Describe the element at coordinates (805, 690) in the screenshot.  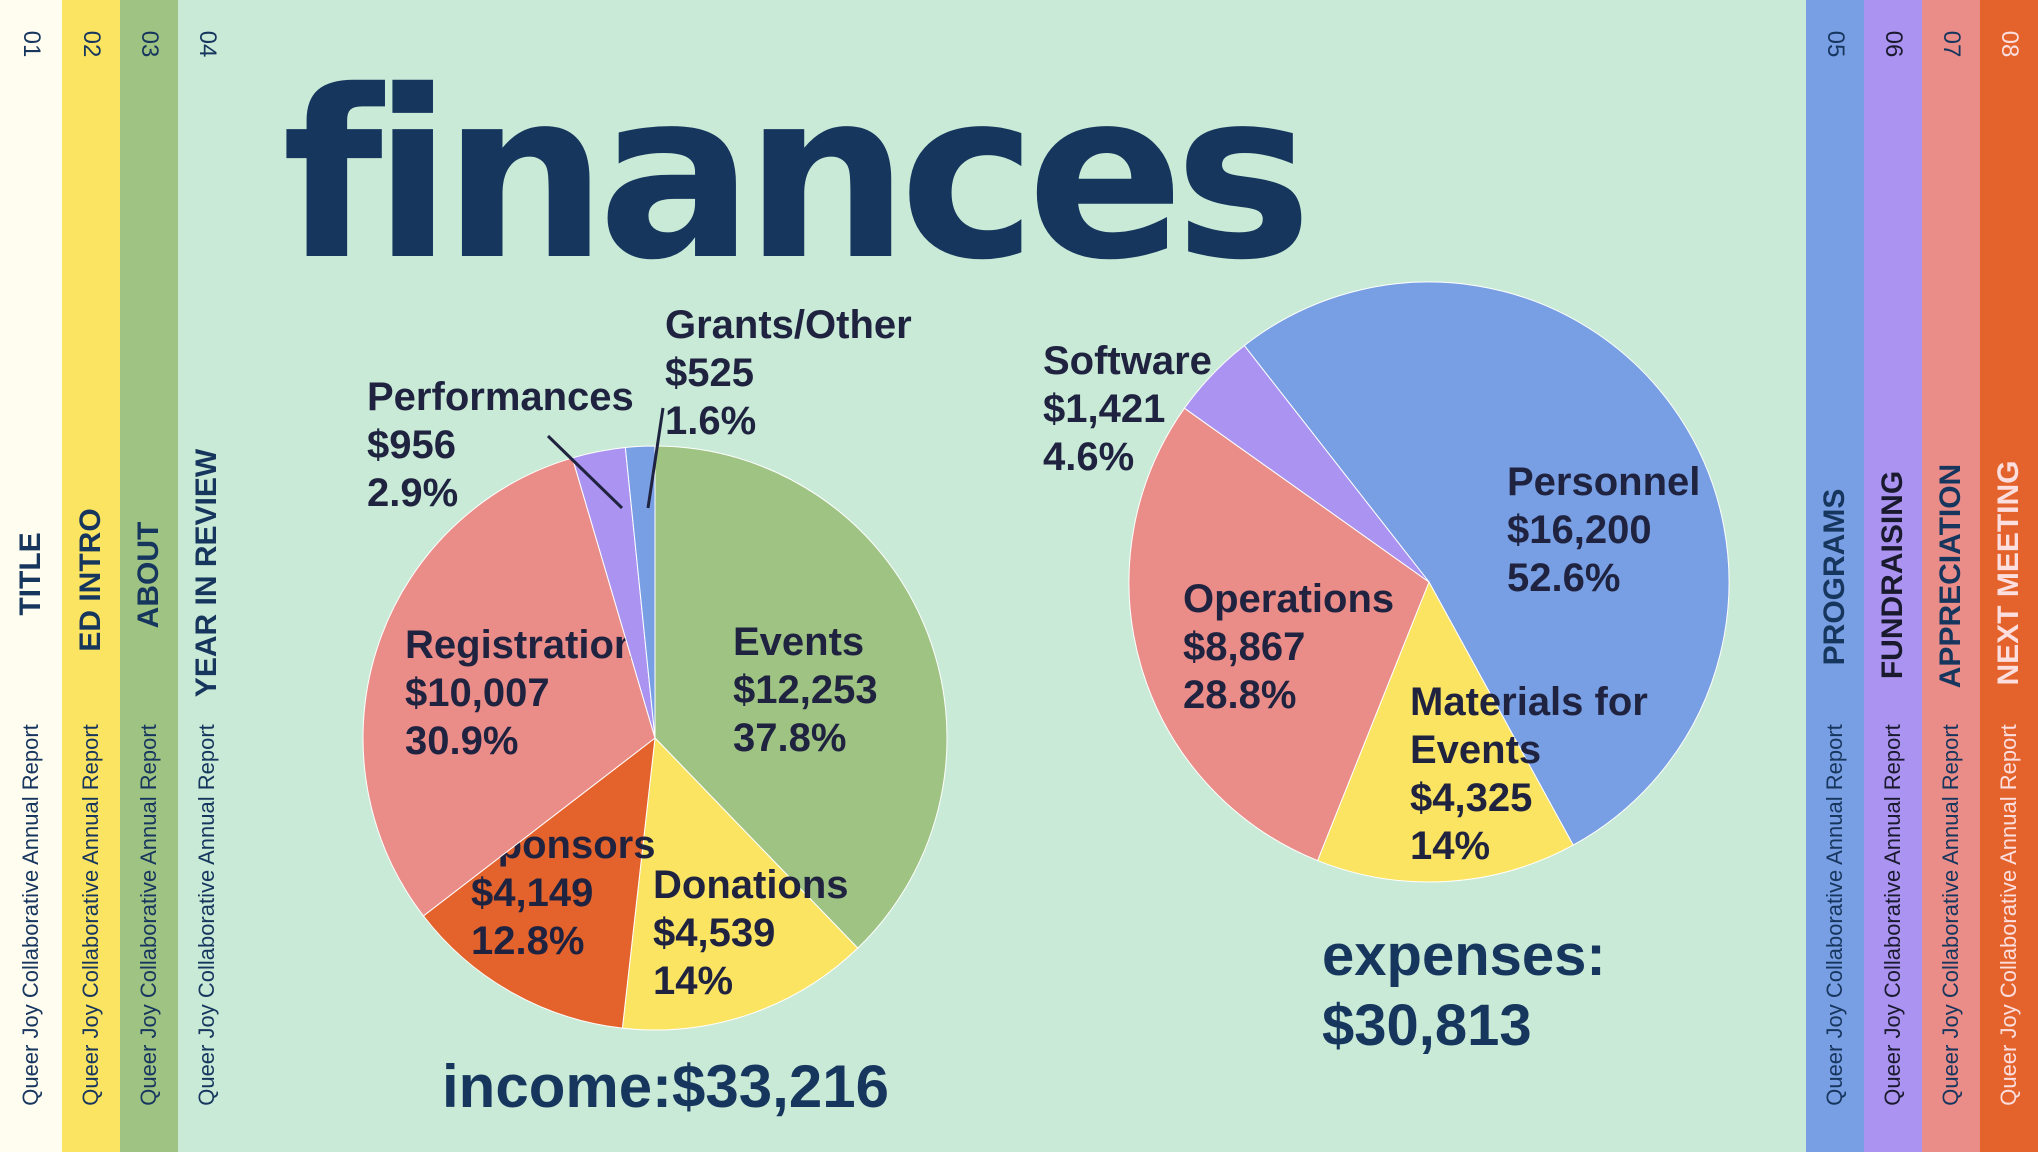
I see `slice-label-events: Events $12,253 37.8%` at that location.